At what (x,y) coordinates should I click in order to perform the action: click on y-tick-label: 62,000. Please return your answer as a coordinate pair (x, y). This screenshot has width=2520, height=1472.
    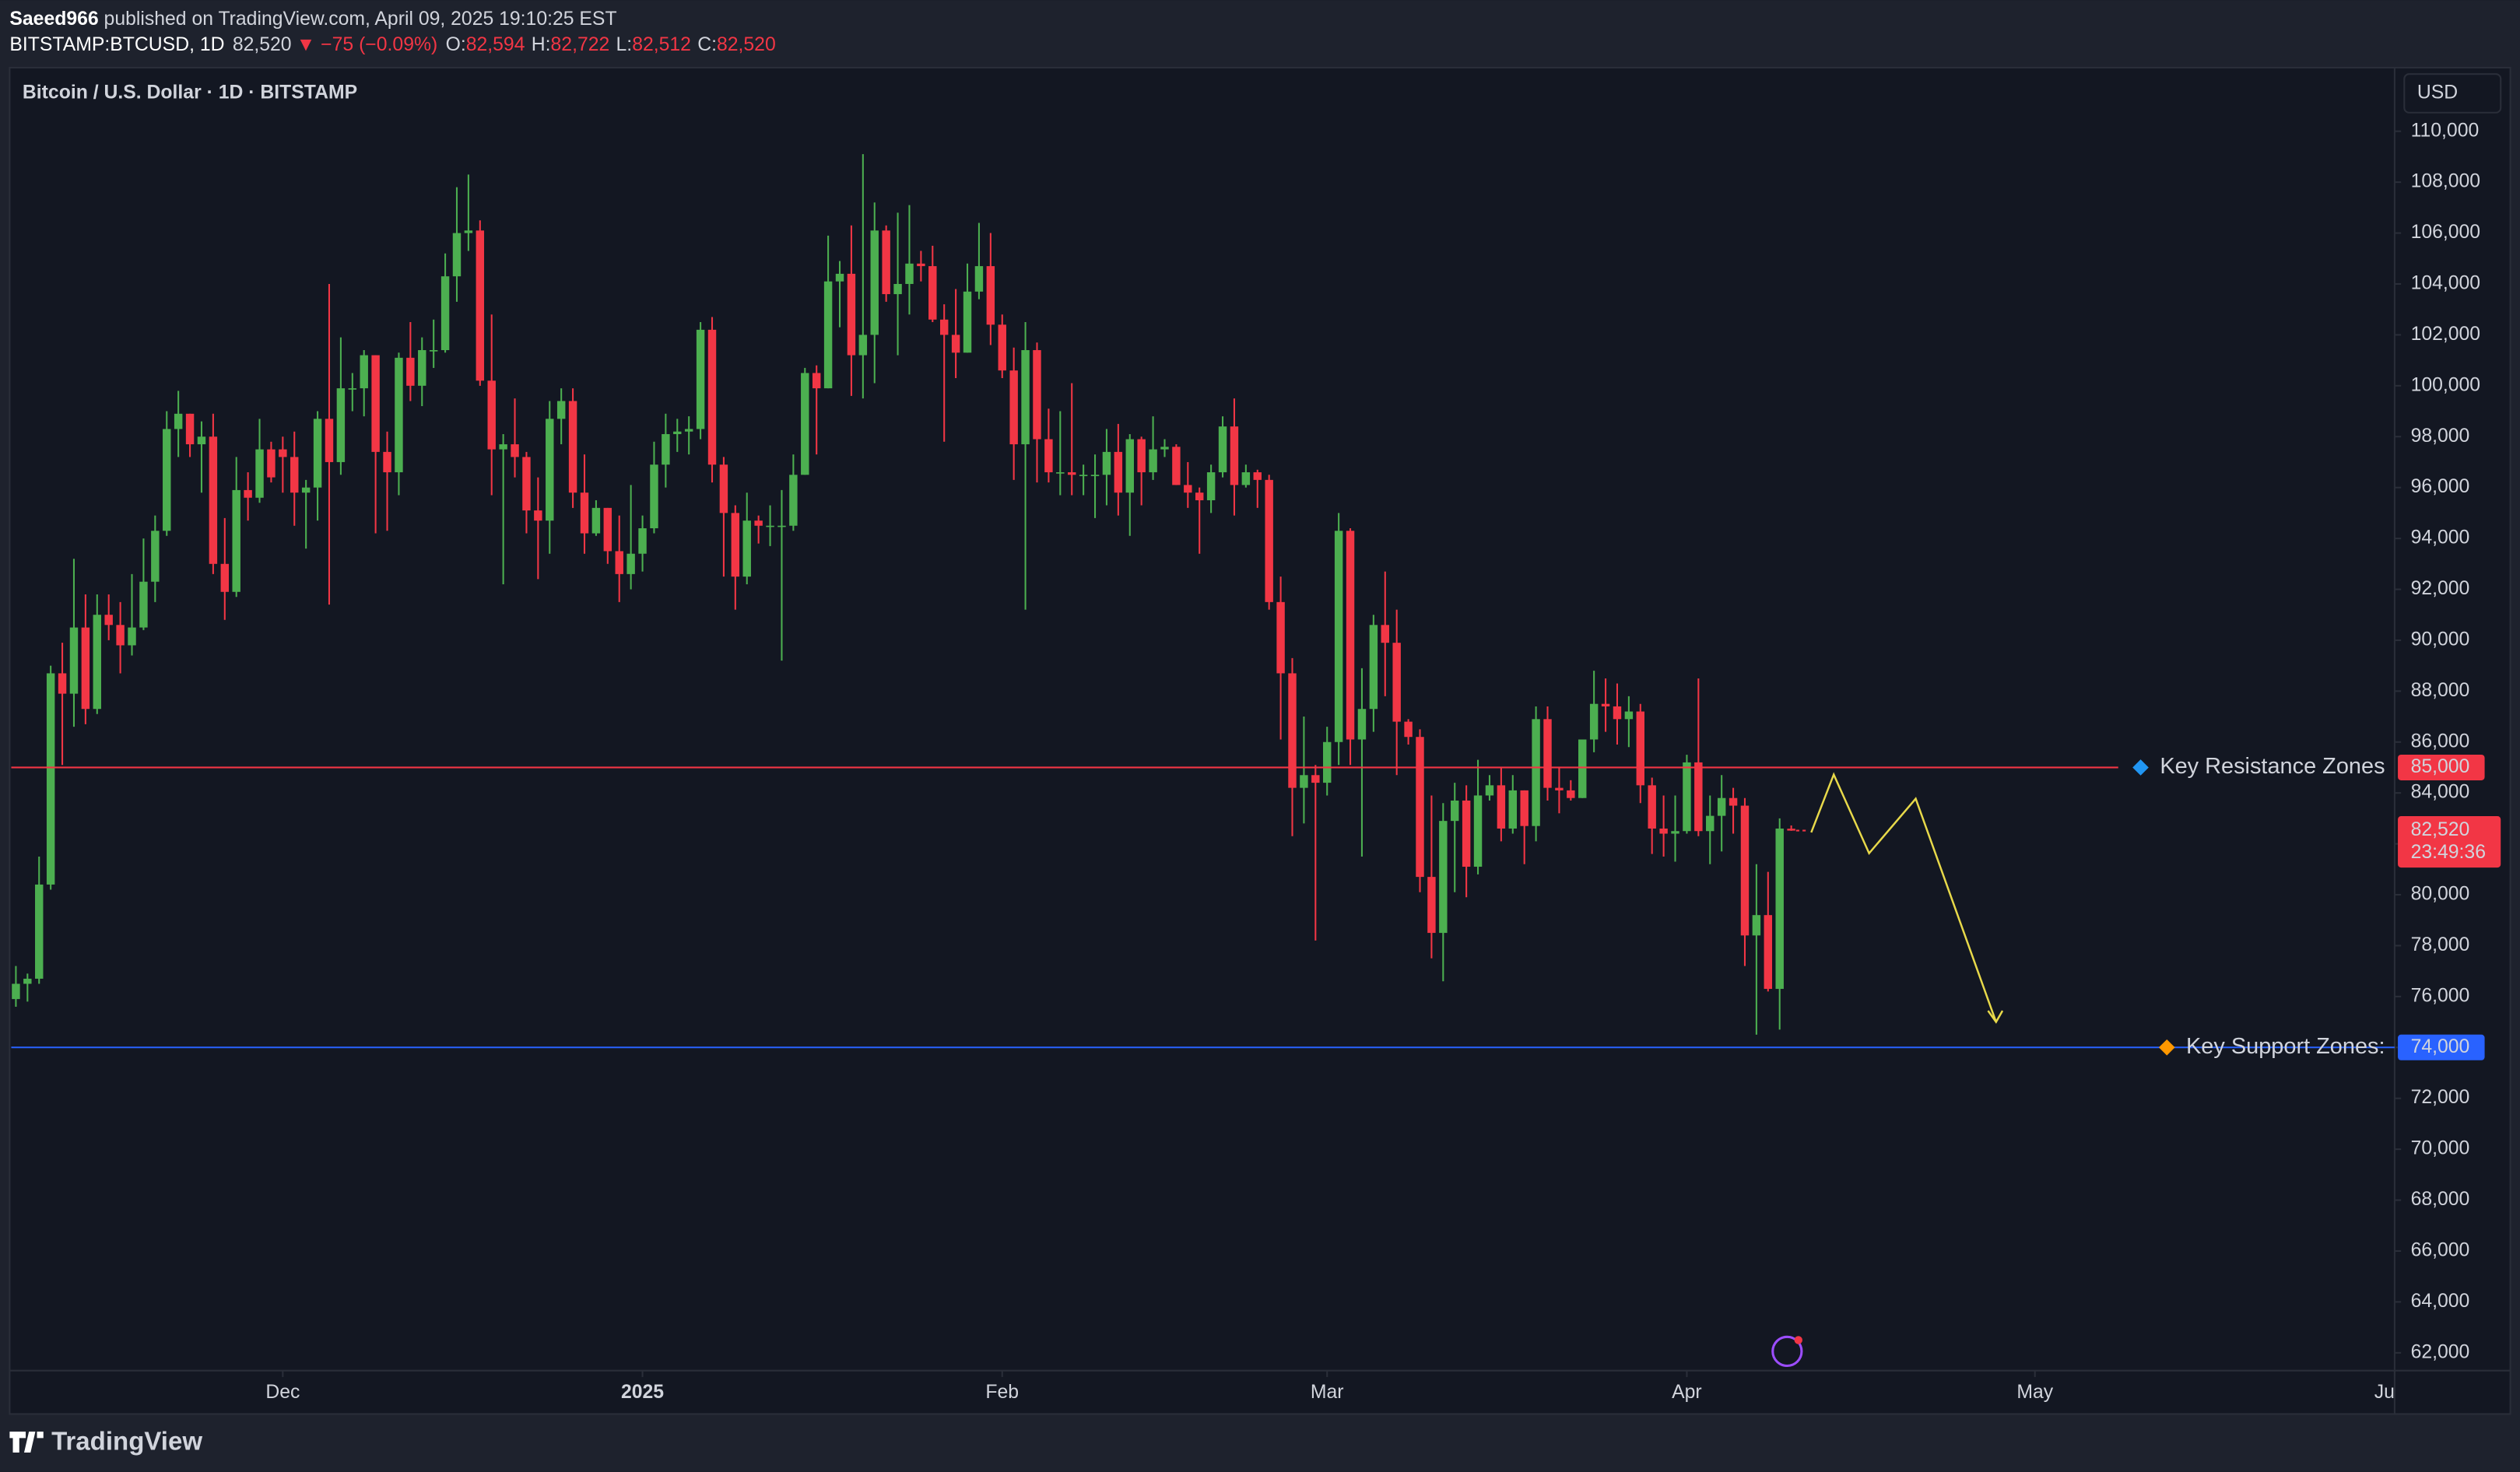
    Looking at the image, I should click on (2441, 1351).